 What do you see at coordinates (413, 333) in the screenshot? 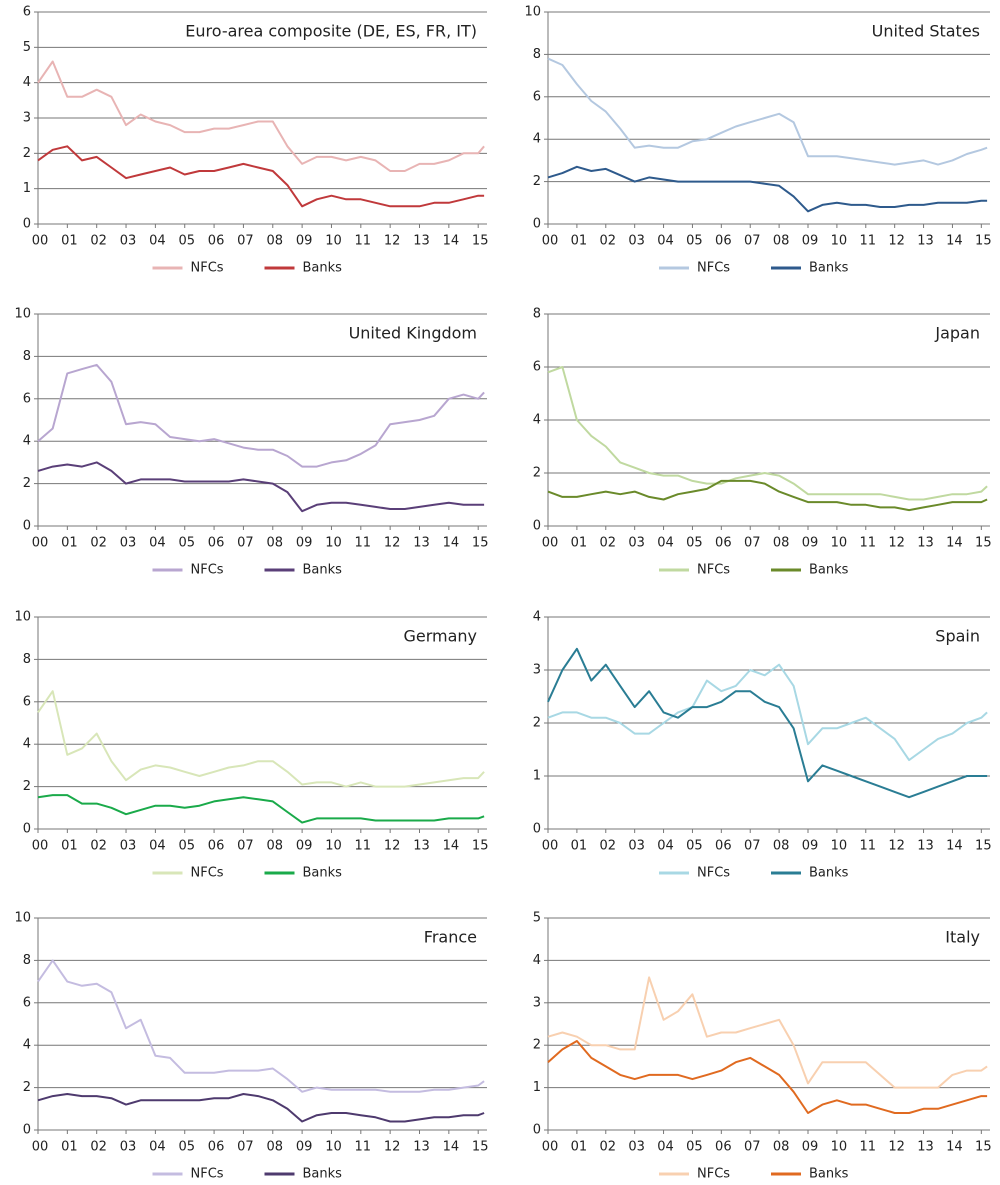
I see `chart-title: United Kingdom` at bounding box center [413, 333].